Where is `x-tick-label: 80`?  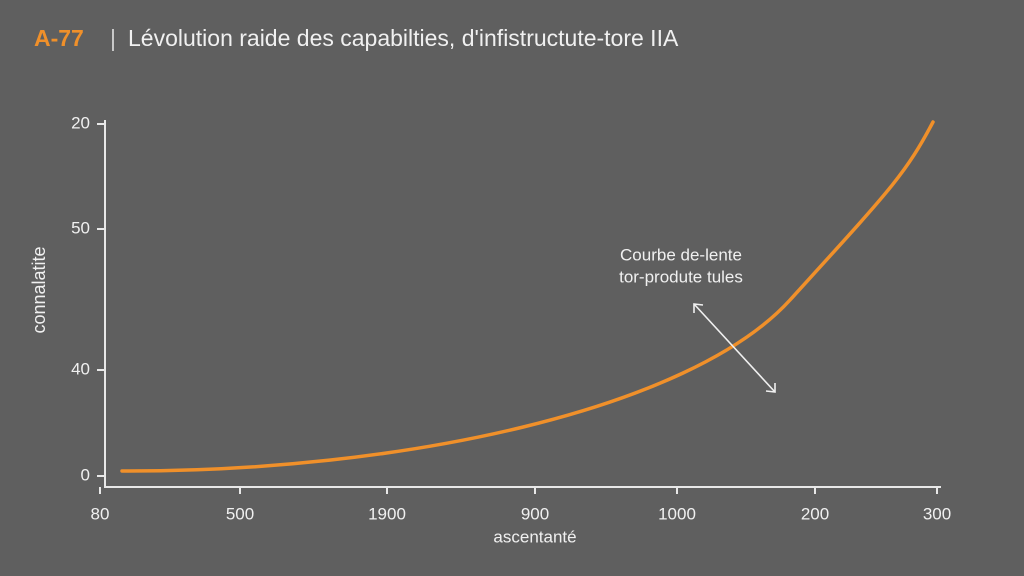
x-tick-label: 80 is located at coordinates (100, 513).